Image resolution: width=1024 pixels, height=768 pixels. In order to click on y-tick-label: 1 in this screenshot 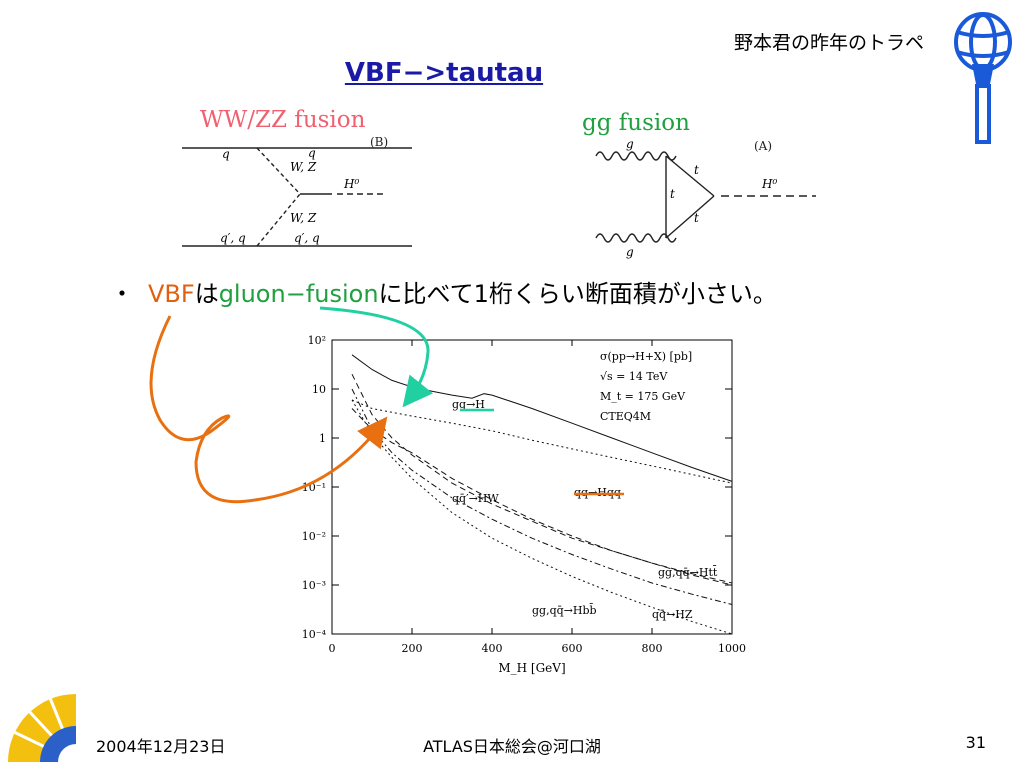, I will do `click(322, 438)`.